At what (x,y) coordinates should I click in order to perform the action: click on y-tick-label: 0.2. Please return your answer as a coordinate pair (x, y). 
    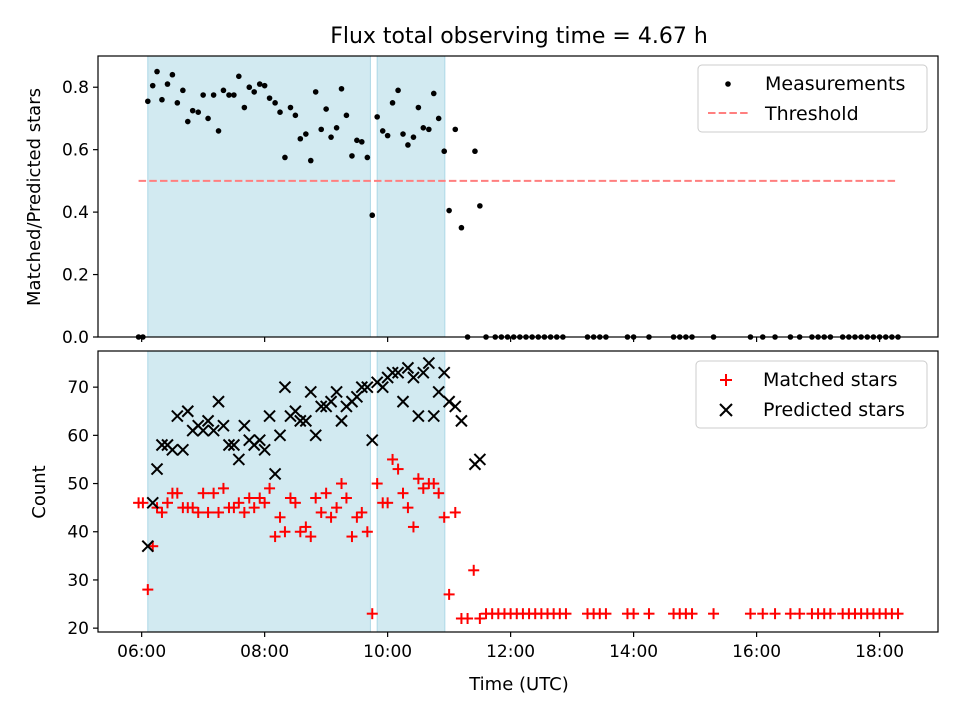
    Looking at the image, I should click on (75, 276).